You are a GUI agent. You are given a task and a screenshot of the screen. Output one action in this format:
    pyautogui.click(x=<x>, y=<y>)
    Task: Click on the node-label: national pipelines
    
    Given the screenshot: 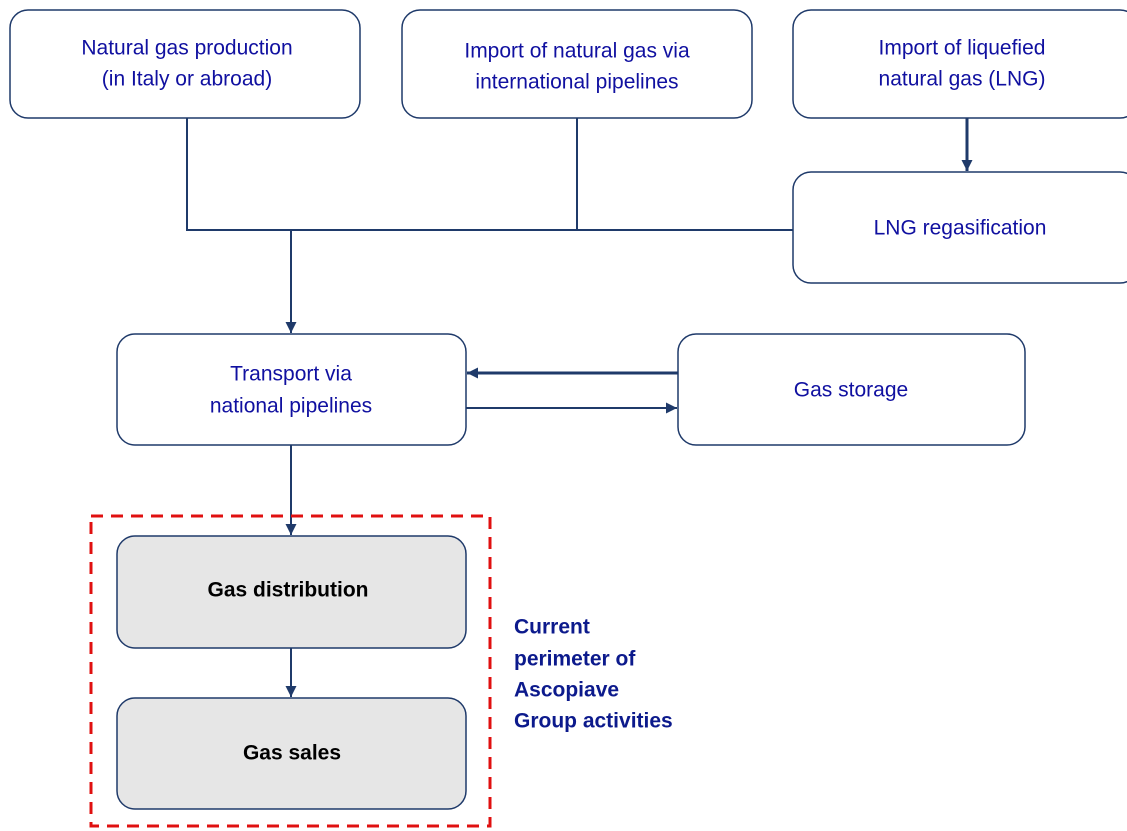 What is the action you would take?
    pyautogui.click(x=291, y=406)
    